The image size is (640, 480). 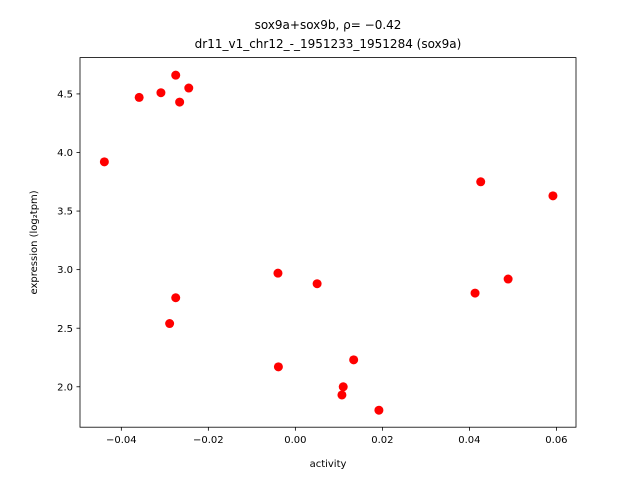 What do you see at coordinates (556, 440) in the screenshot?
I see `x-tick-label: 0.06` at bounding box center [556, 440].